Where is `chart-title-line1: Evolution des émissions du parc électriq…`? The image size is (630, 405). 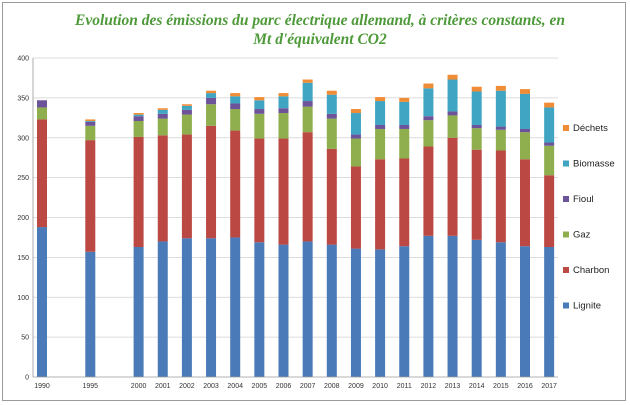 chart-title-line1: Evolution des émissions du parc électriq… is located at coordinates (320, 20).